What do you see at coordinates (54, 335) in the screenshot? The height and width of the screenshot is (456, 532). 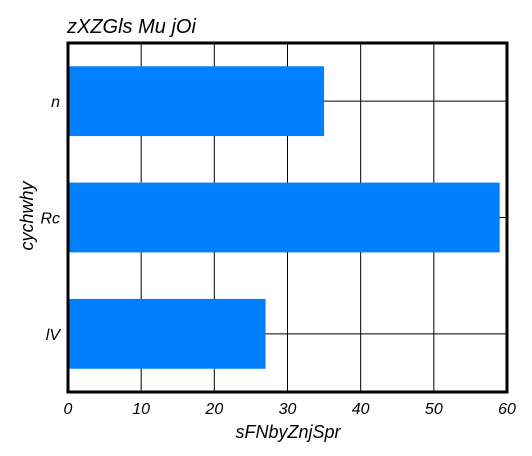 I see `y-tick-label: lV` at bounding box center [54, 335].